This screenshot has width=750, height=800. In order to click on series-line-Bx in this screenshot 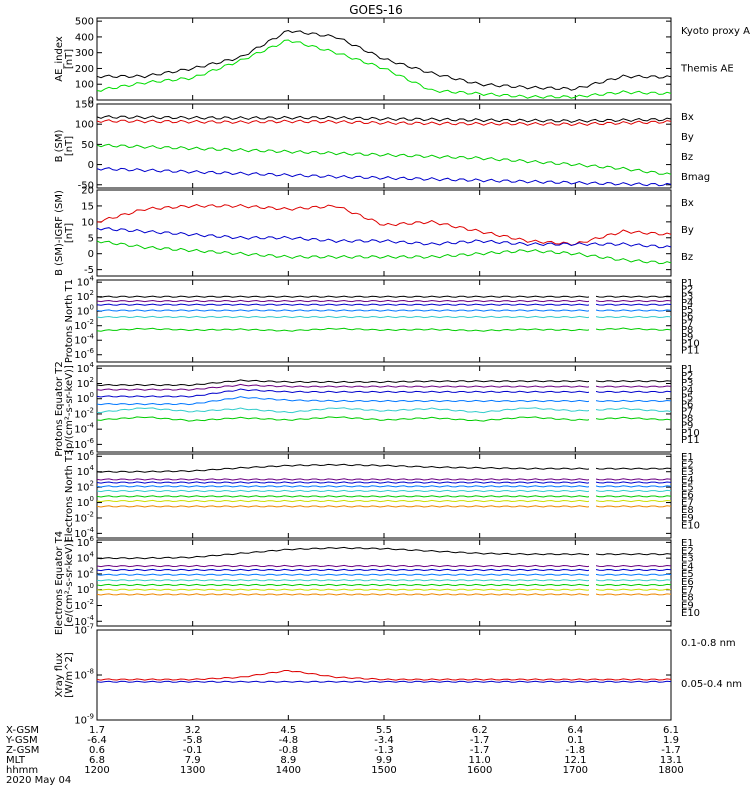, I will do `click(384, 177)`.